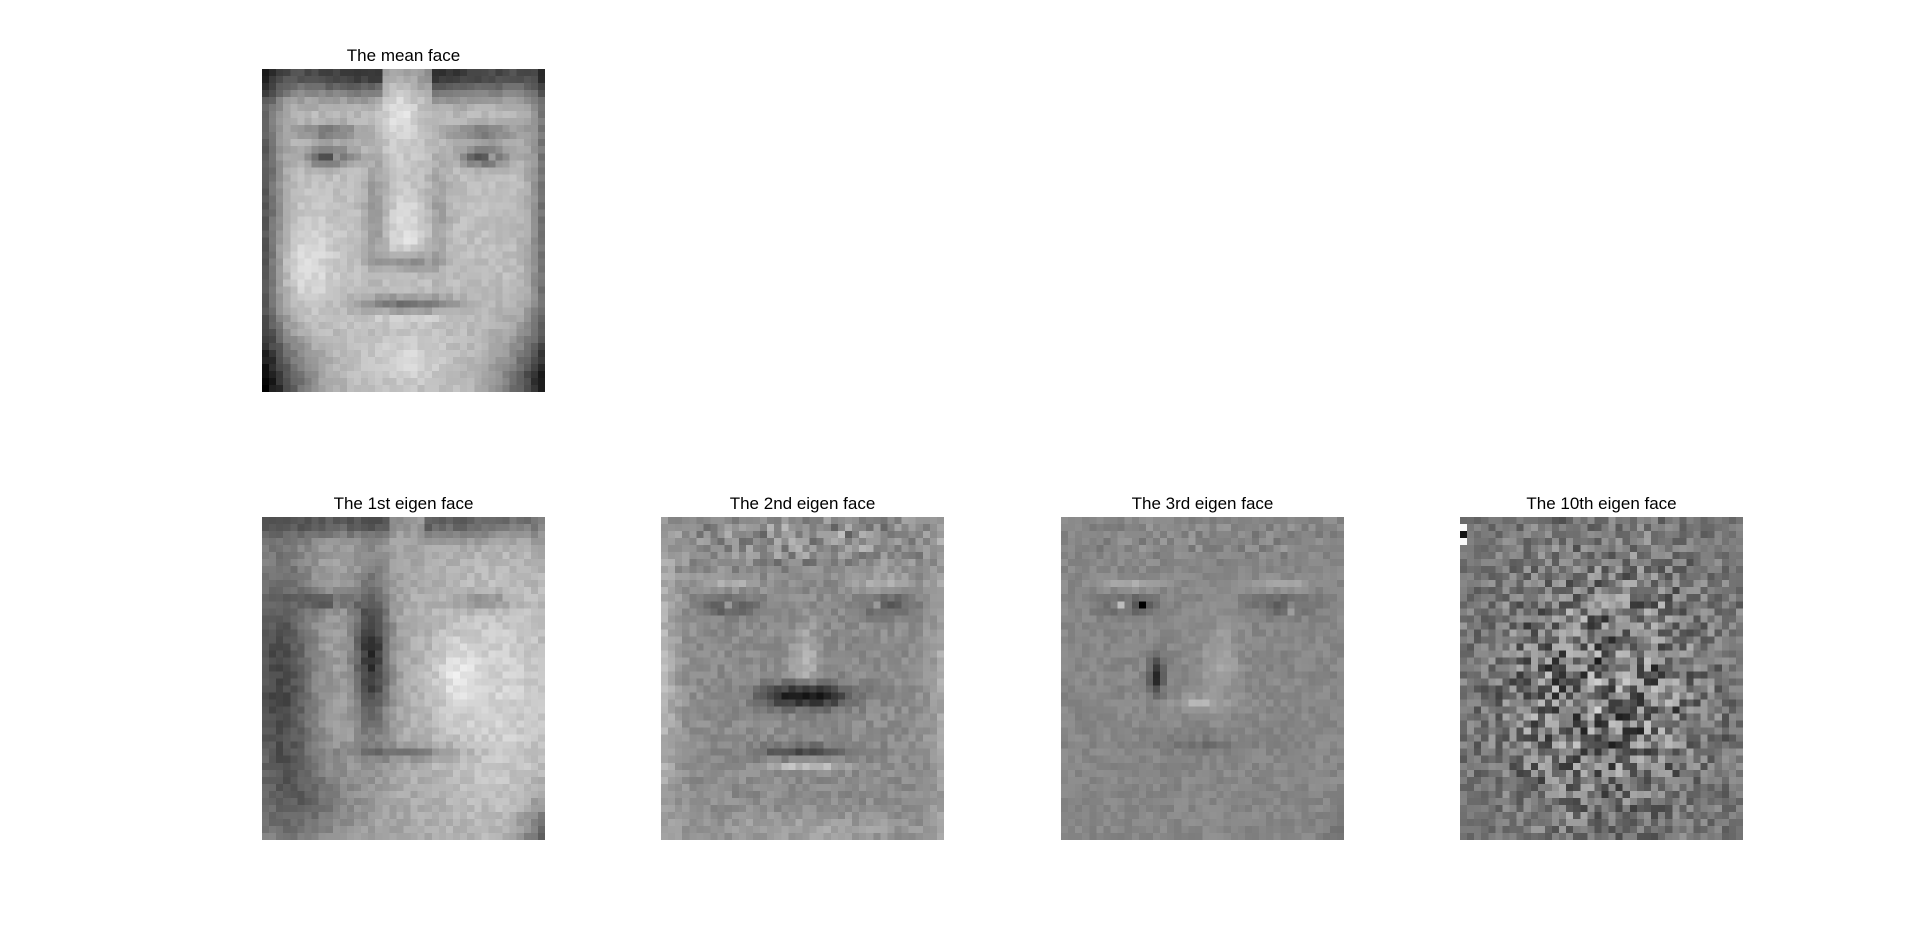 The height and width of the screenshot is (937, 1920). Describe the element at coordinates (403, 55) in the screenshot. I see `mean-face-title: The mean face` at that location.